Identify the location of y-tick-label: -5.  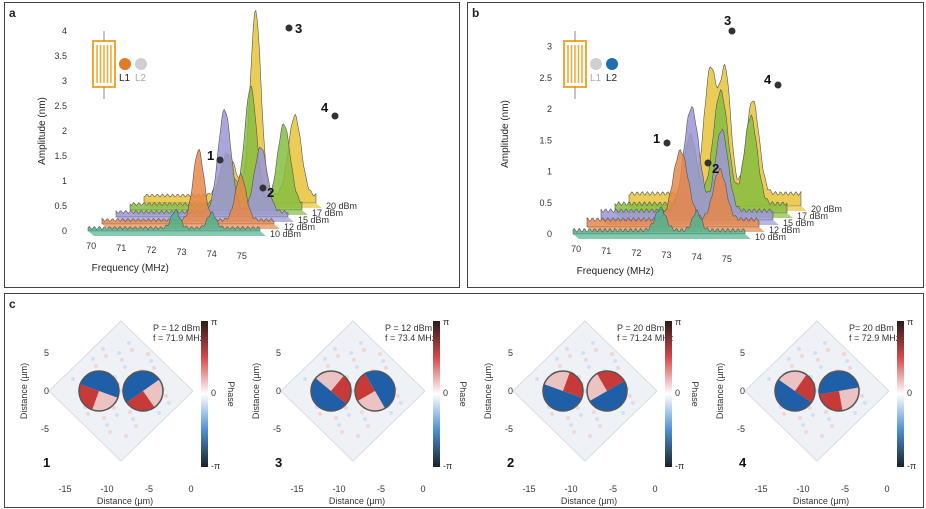
(45, 429).